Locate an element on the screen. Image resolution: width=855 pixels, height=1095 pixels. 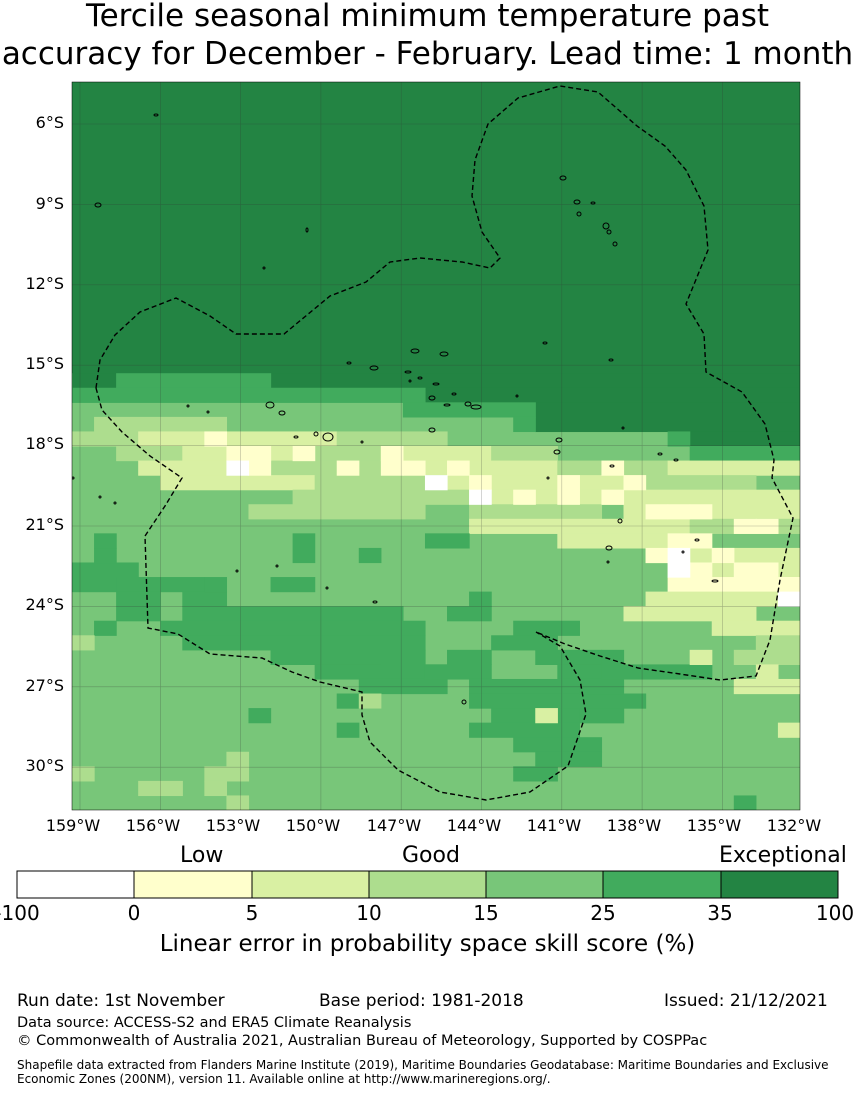
lon-label-147w: 147°W is located at coordinates (394, 825).